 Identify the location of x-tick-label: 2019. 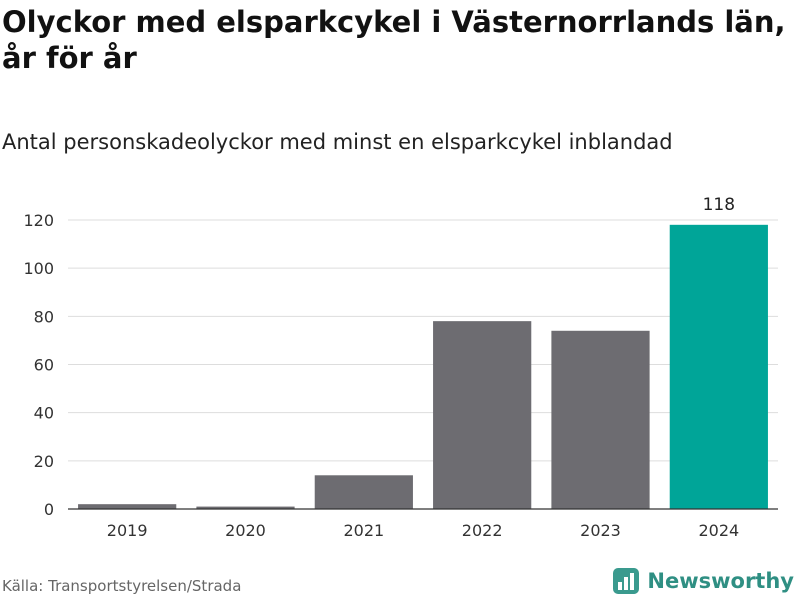
(127, 530).